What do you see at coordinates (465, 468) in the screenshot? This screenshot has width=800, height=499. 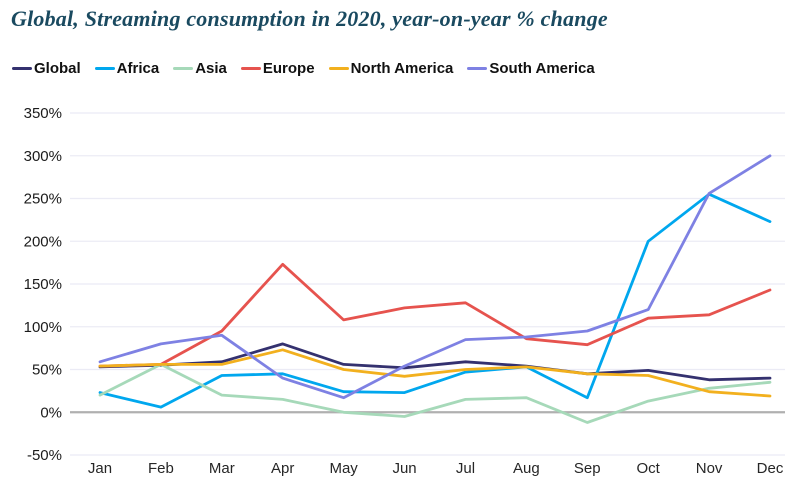 I see `x-tick-label: Jul` at bounding box center [465, 468].